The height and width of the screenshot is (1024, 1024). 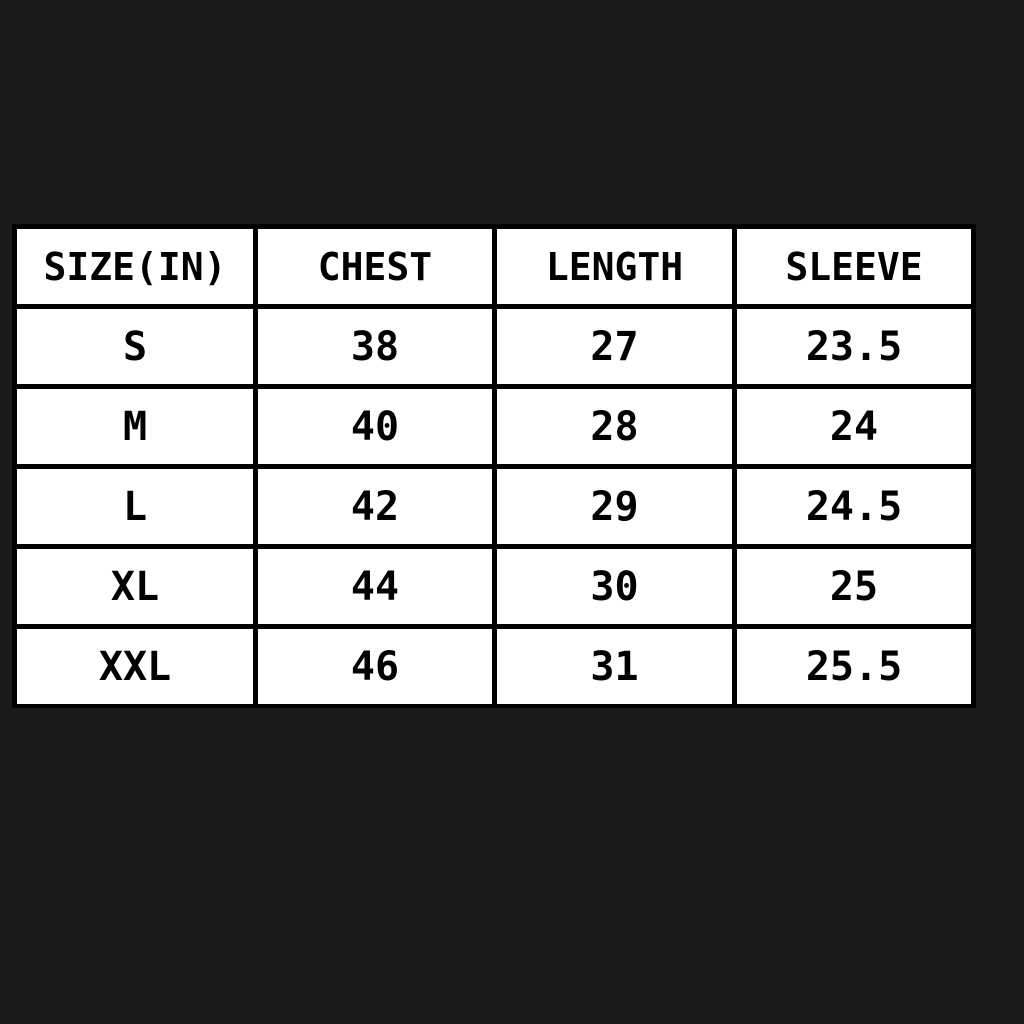 I want to click on table-cell: 28, so click(x=614, y=426).